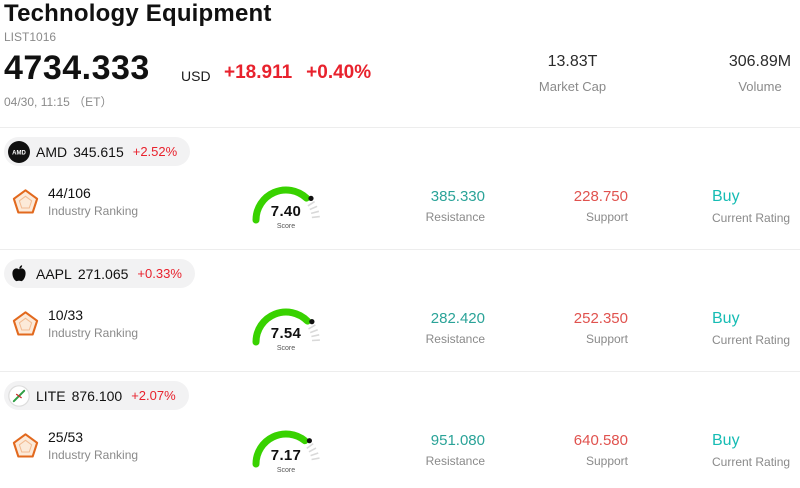  I want to click on stock-change-percent: +2.07%, so click(153, 395).